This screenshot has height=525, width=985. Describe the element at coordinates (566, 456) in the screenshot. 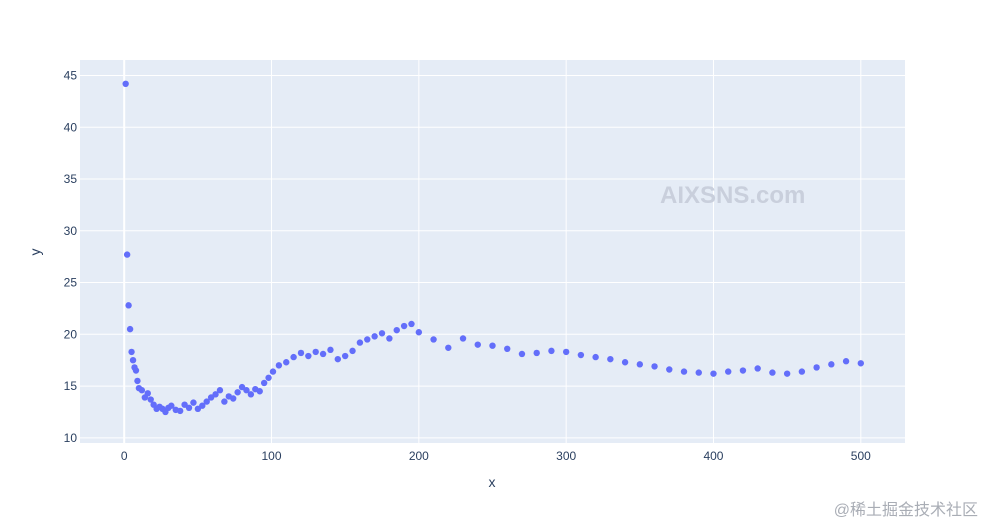

I see `x-tick-label: 300` at that location.